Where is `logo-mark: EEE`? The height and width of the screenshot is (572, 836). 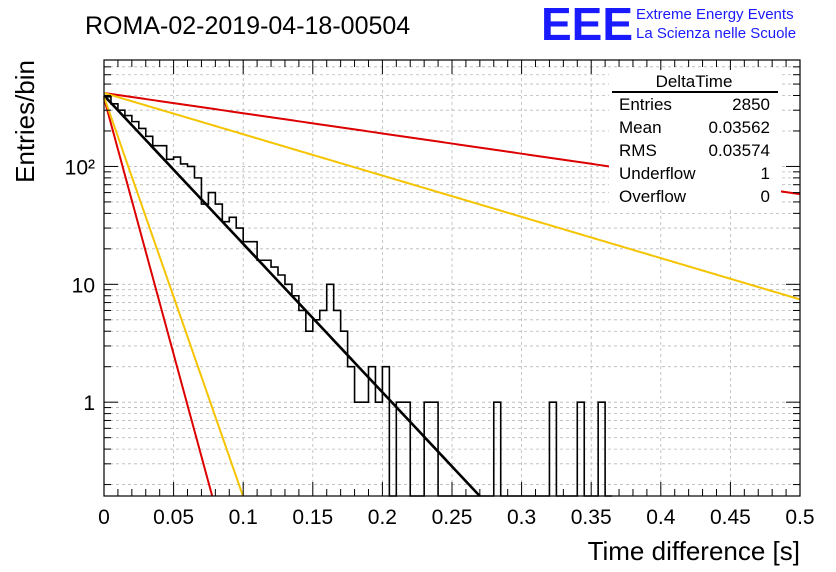
logo-mark: EEE is located at coordinates (587, 25).